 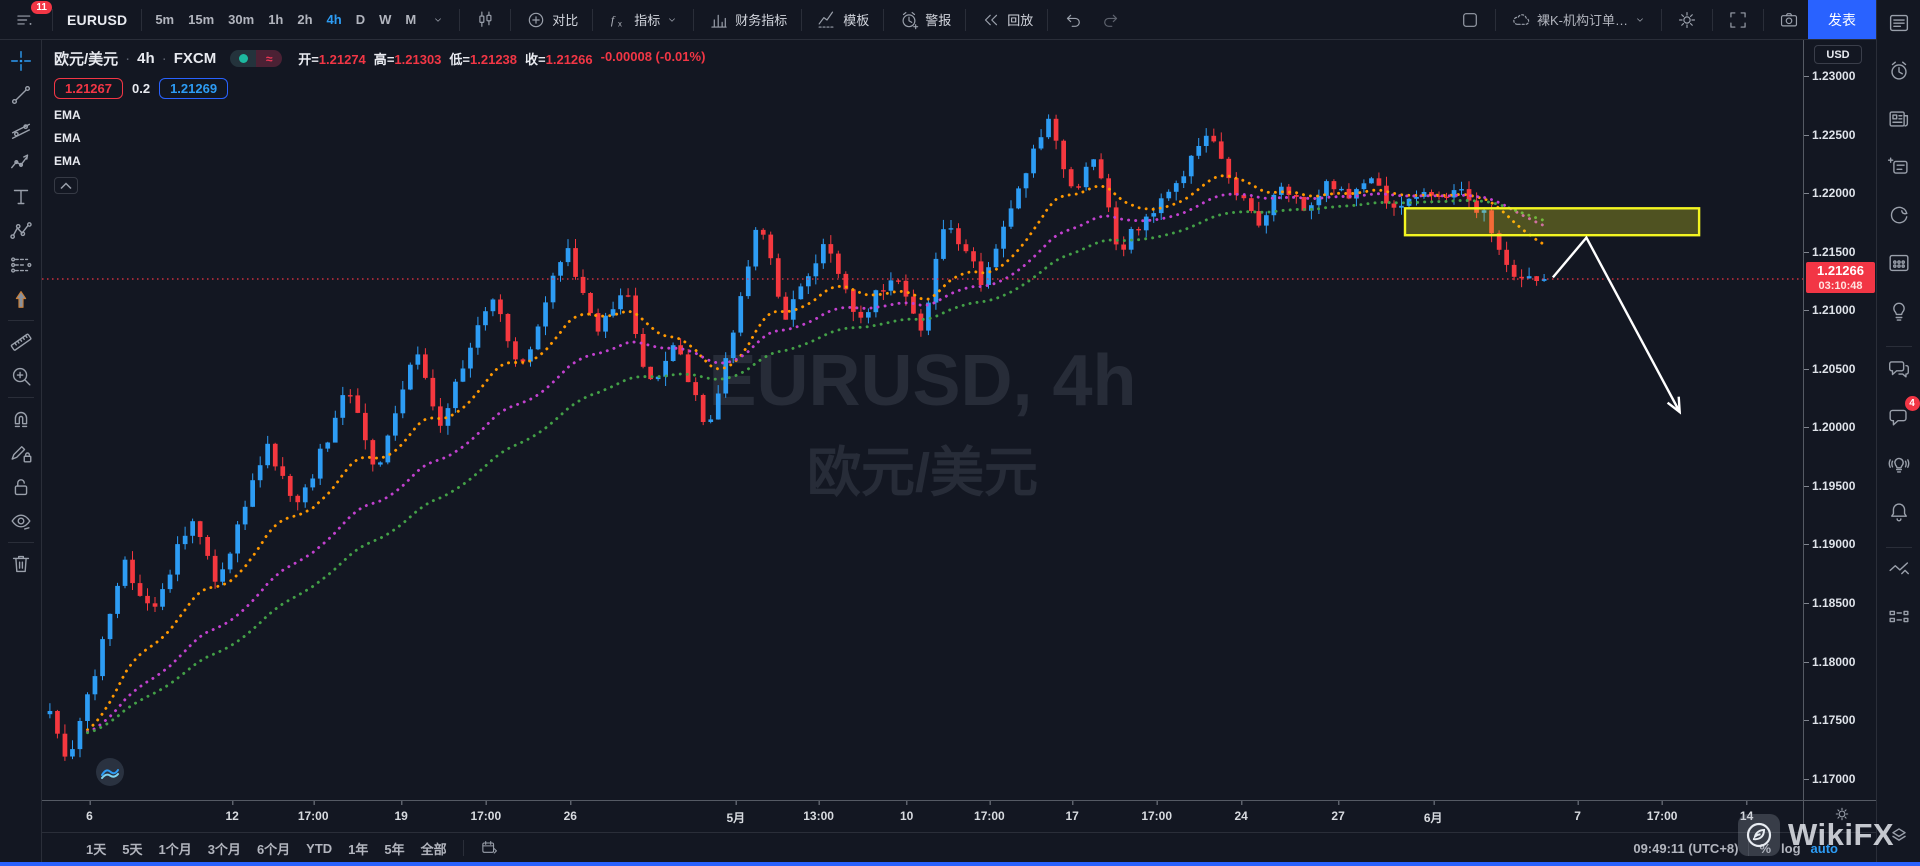 What do you see at coordinates (194, 88) in the screenshot?
I see `buy-button: 1.21269` at bounding box center [194, 88].